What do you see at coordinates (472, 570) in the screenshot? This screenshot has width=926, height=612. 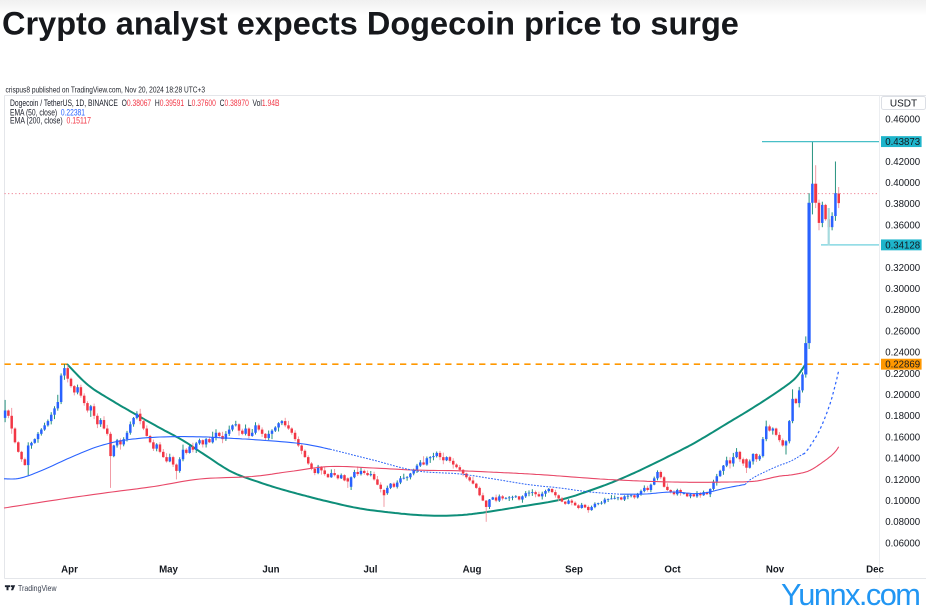 I see `svg-text: Aug` at bounding box center [472, 570].